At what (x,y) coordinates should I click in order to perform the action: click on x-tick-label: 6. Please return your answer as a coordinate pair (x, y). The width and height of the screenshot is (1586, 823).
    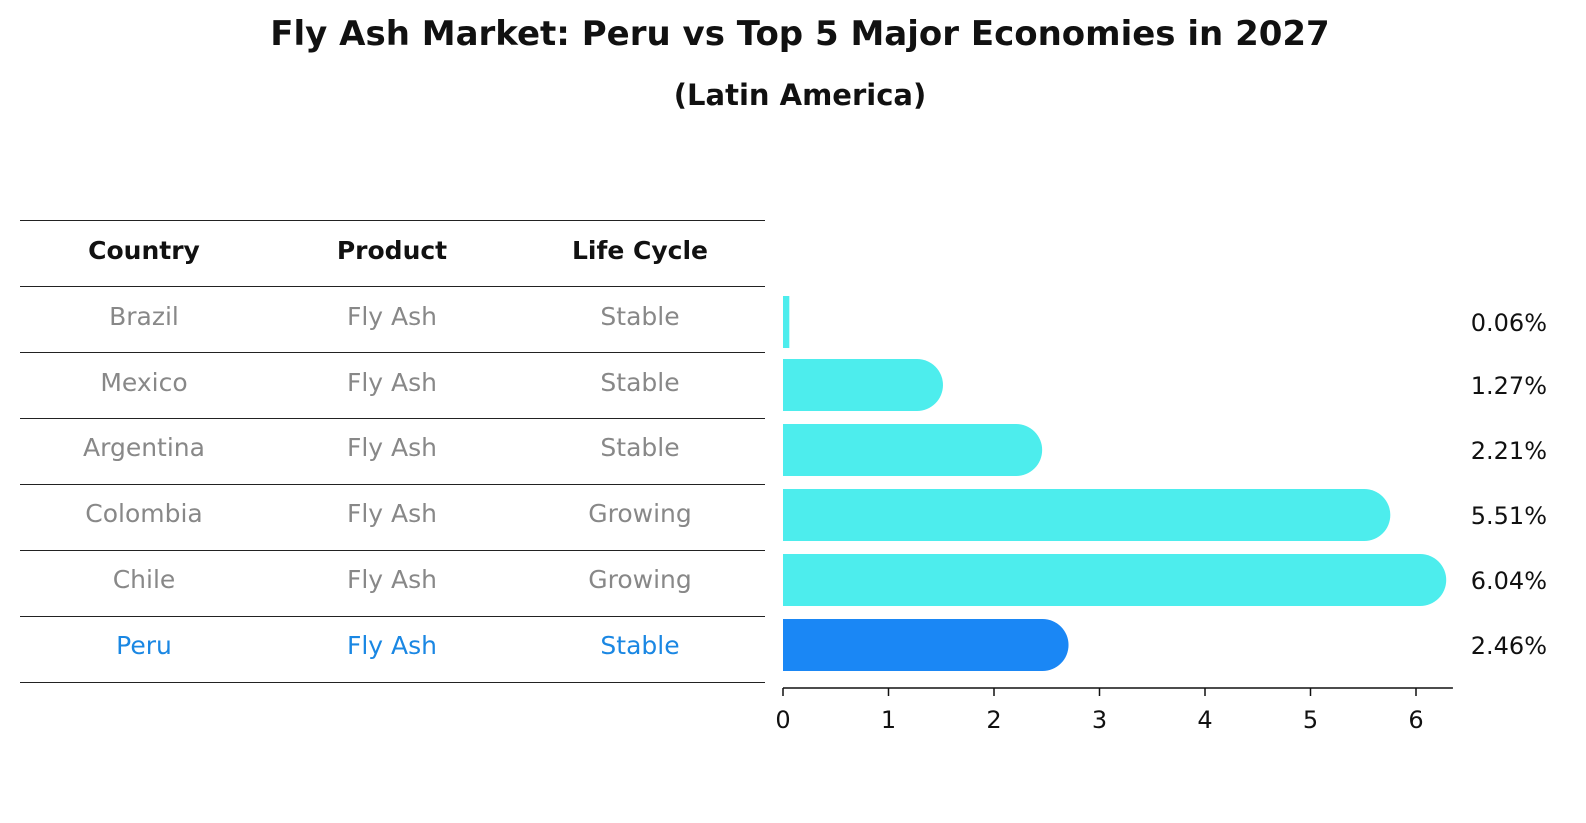
    Looking at the image, I should click on (1415, 720).